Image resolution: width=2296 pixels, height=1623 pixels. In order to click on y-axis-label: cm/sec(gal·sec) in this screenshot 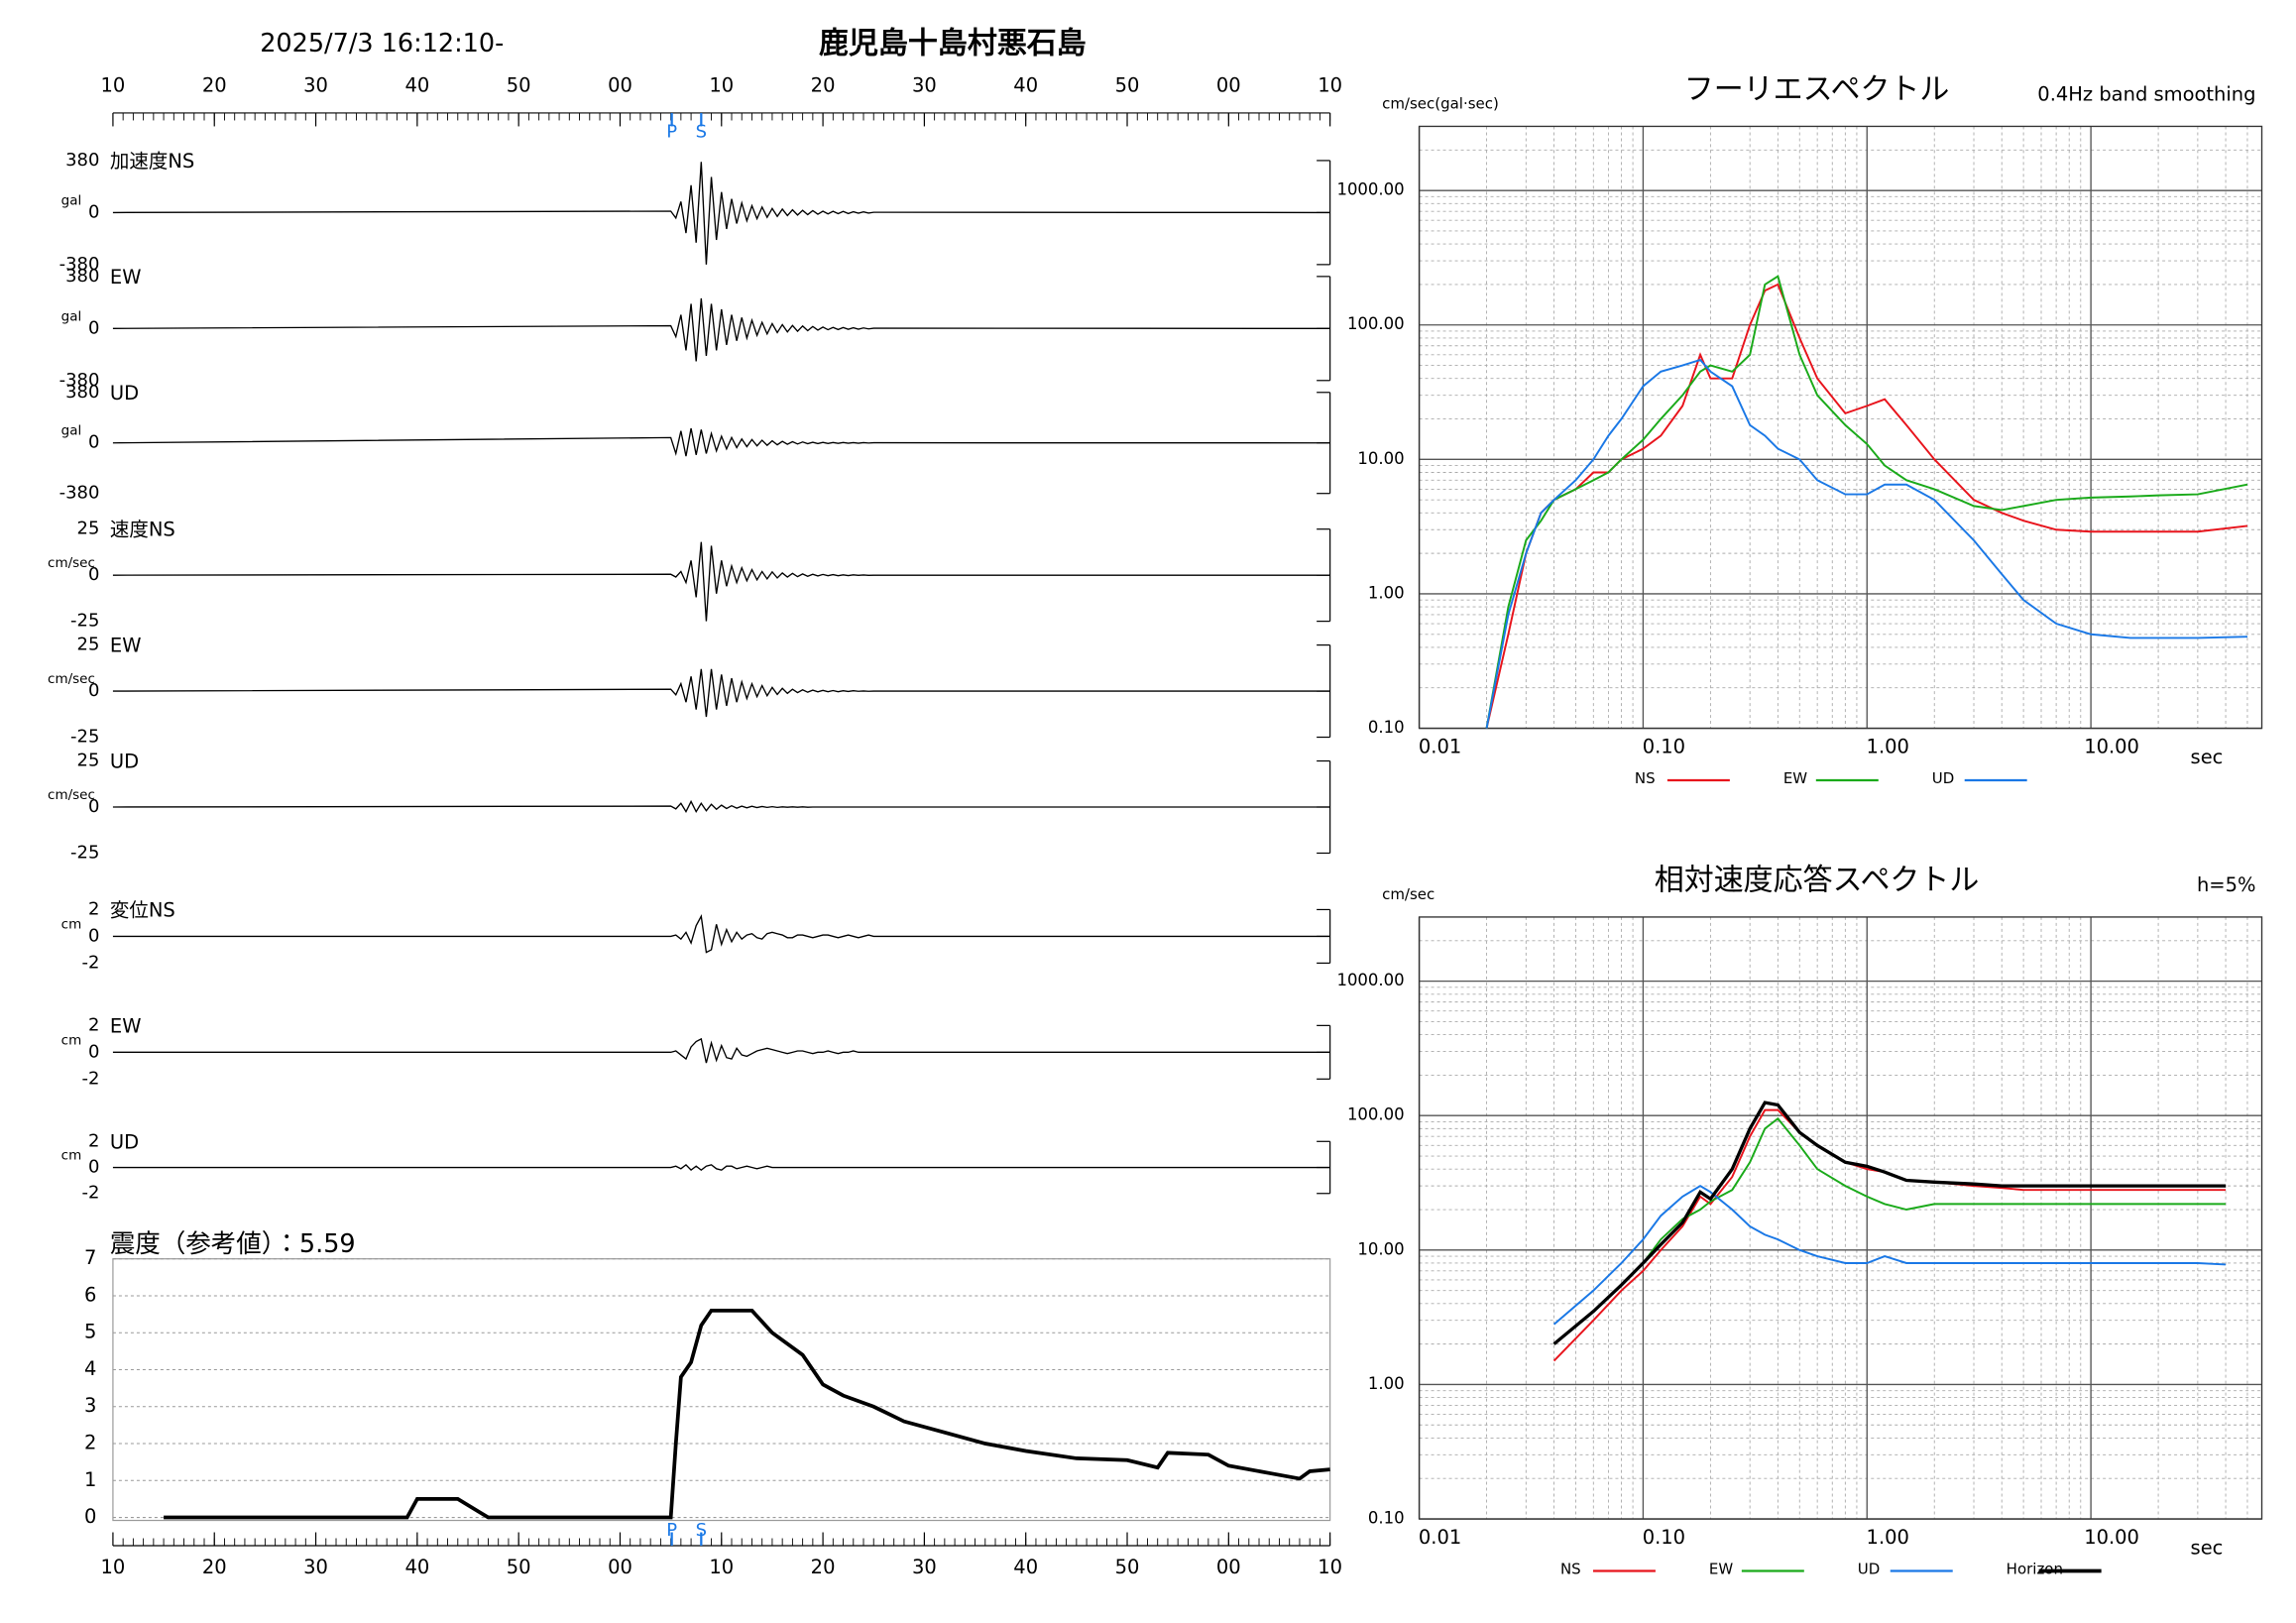, I will do `click(1441, 103)`.